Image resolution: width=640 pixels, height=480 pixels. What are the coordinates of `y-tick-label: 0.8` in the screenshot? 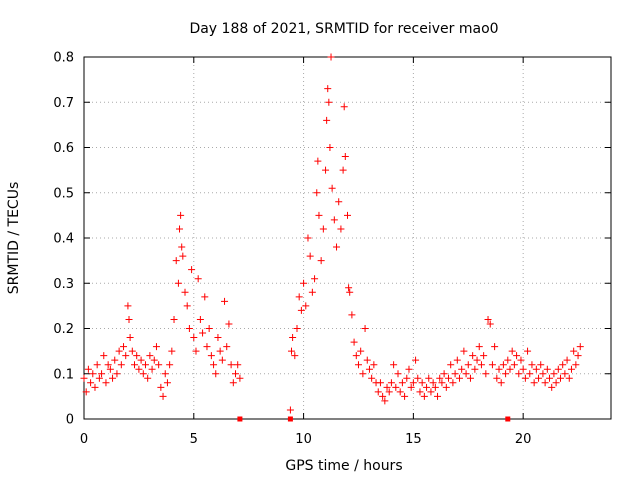 It's located at (63, 58).